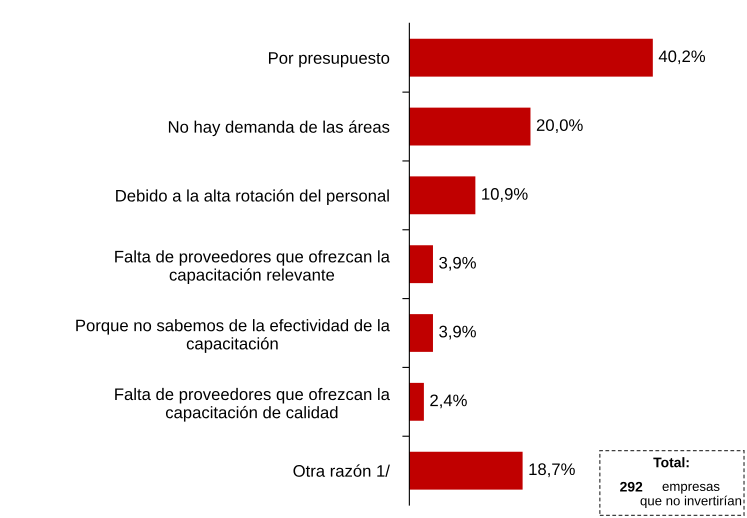  I want to click on data-label: 20,0%, so click(559, 126).